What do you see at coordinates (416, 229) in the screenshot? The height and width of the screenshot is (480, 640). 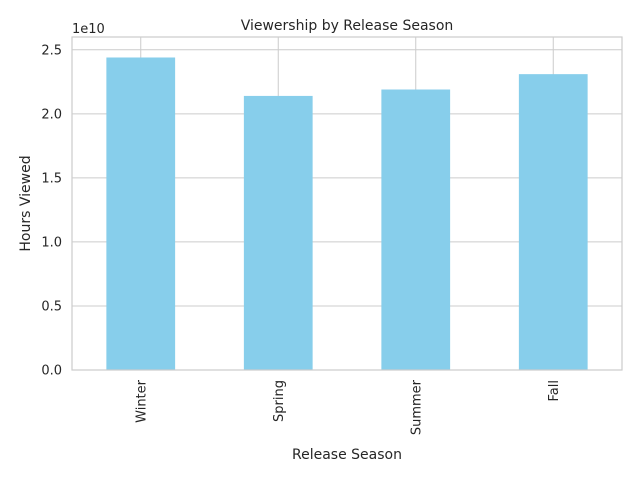 I see `bar-summer` at bounding box center [416, 229].